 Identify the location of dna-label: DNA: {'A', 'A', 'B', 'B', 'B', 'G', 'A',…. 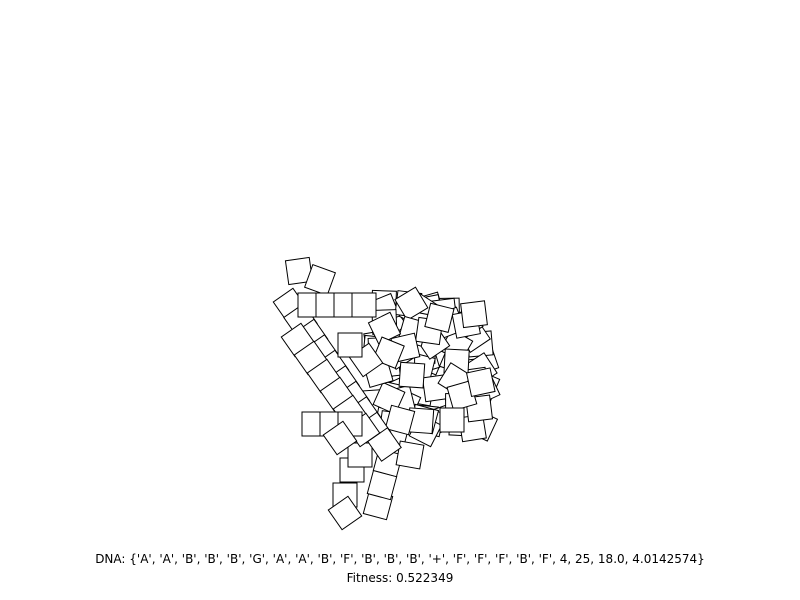
(400, 559).